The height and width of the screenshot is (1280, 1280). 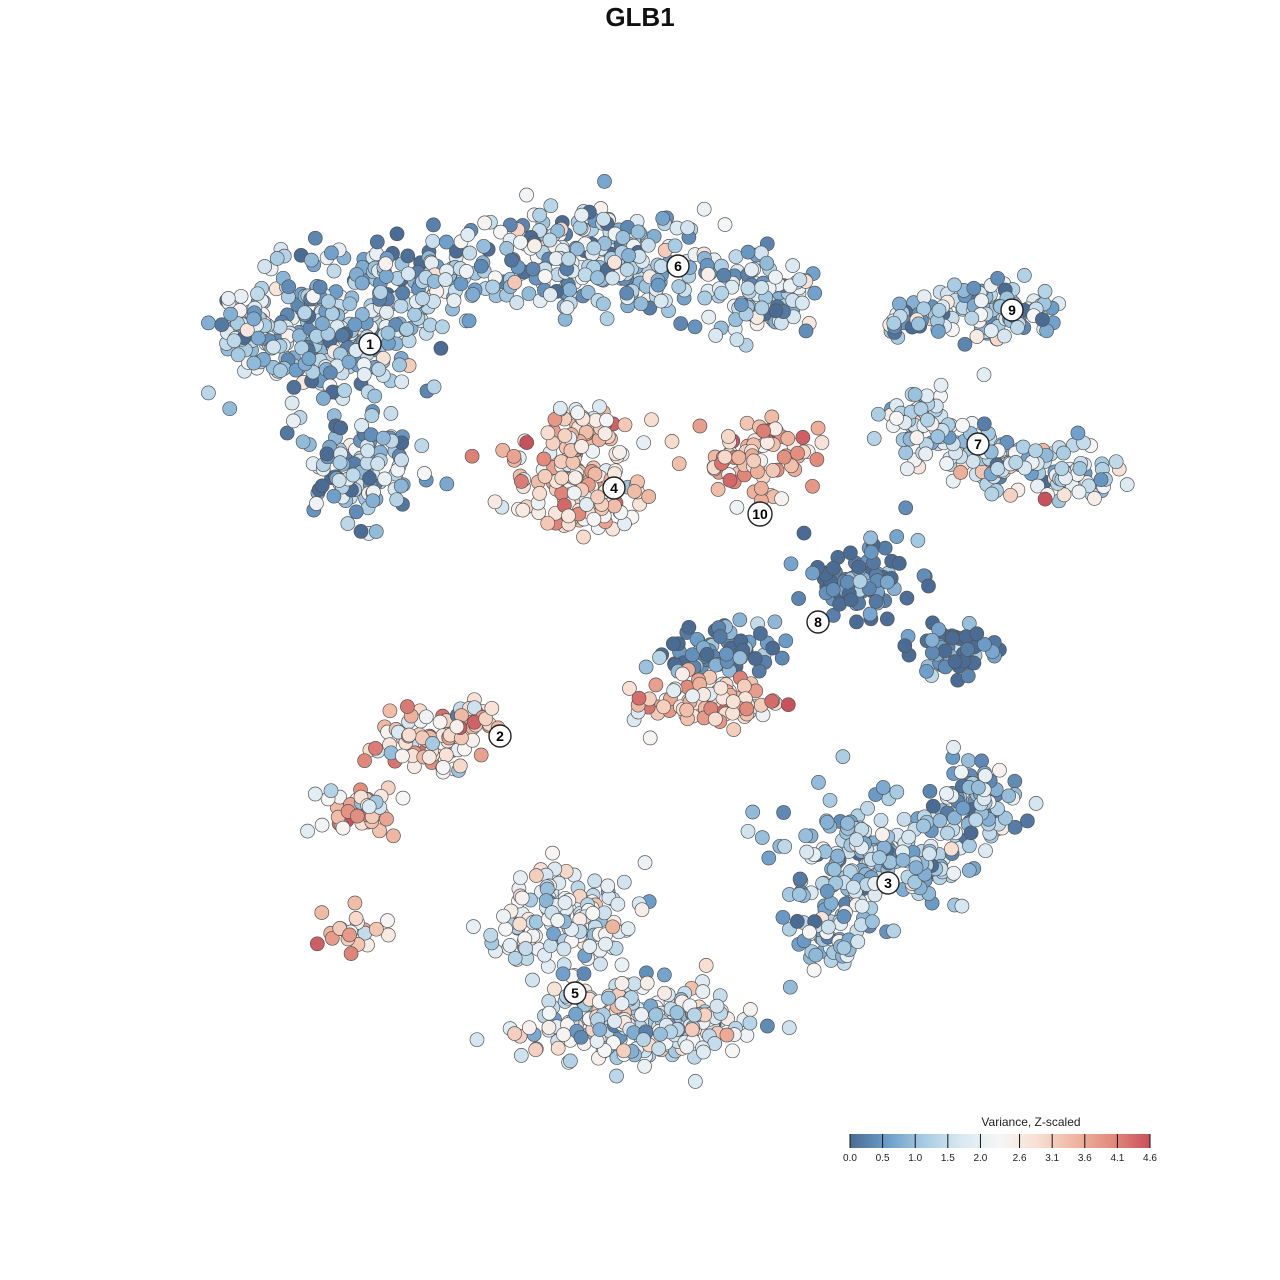 I want to click on cluster-label-10: 10, so click(x=760, y=514).